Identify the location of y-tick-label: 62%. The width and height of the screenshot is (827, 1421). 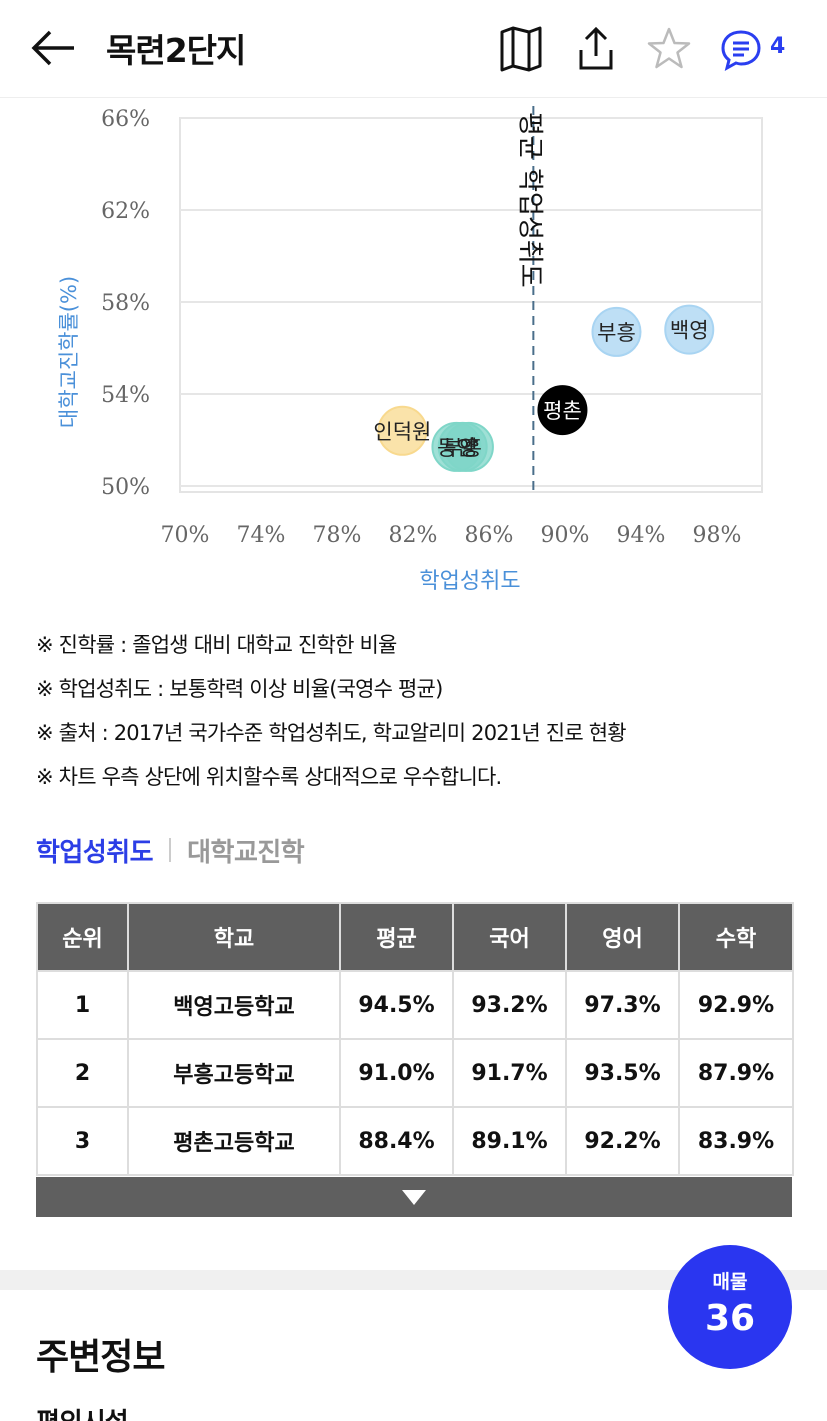
(125, 211).